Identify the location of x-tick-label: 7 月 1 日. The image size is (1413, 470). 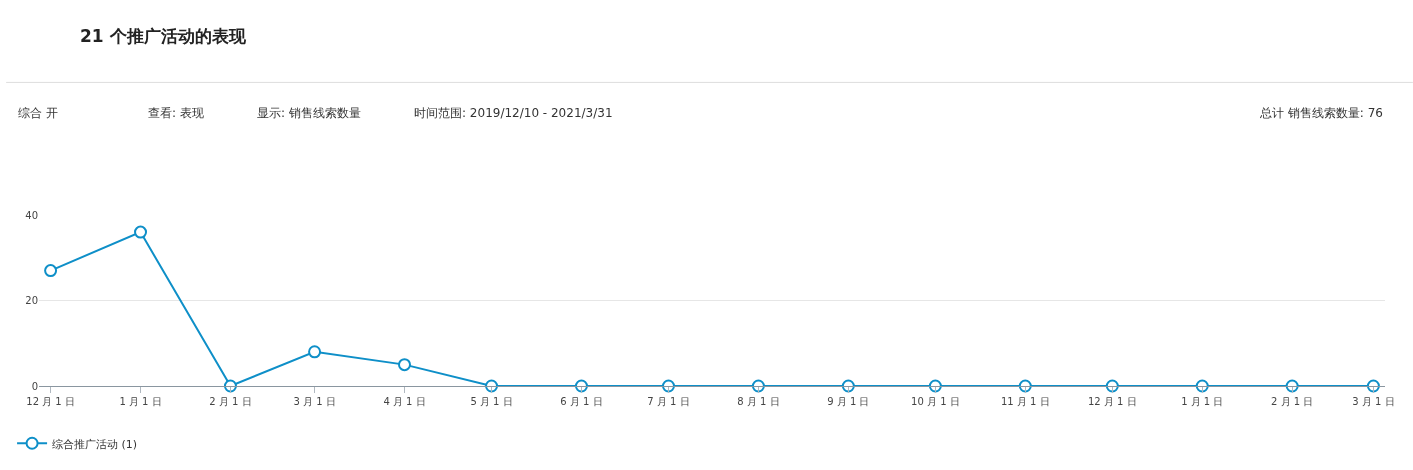
(668, 401).